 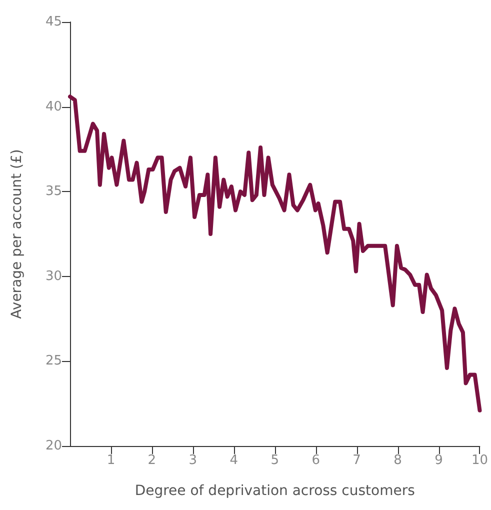 I want to click on x-tick-label: 1, so click(x=111, y=460).